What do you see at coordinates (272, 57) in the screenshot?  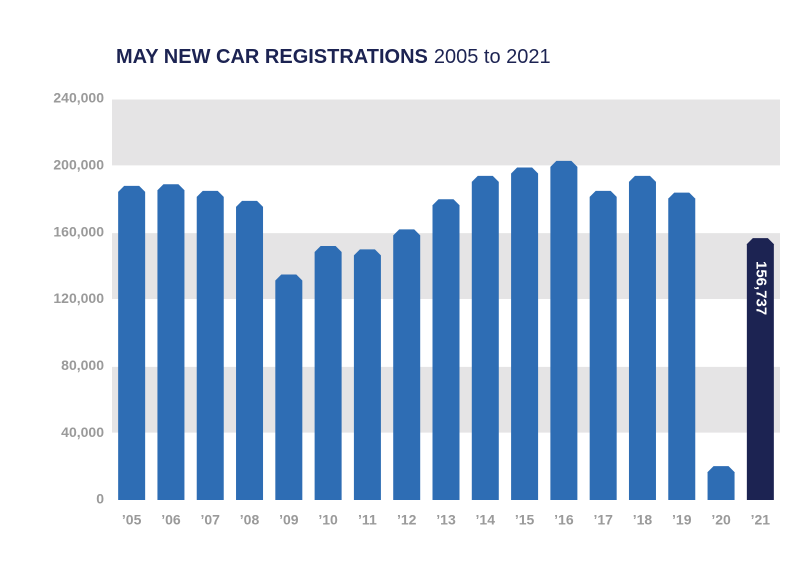 I see `chart-title: MAY NEW CAR REGISTRATIONS` at bounding box center [272, 57].